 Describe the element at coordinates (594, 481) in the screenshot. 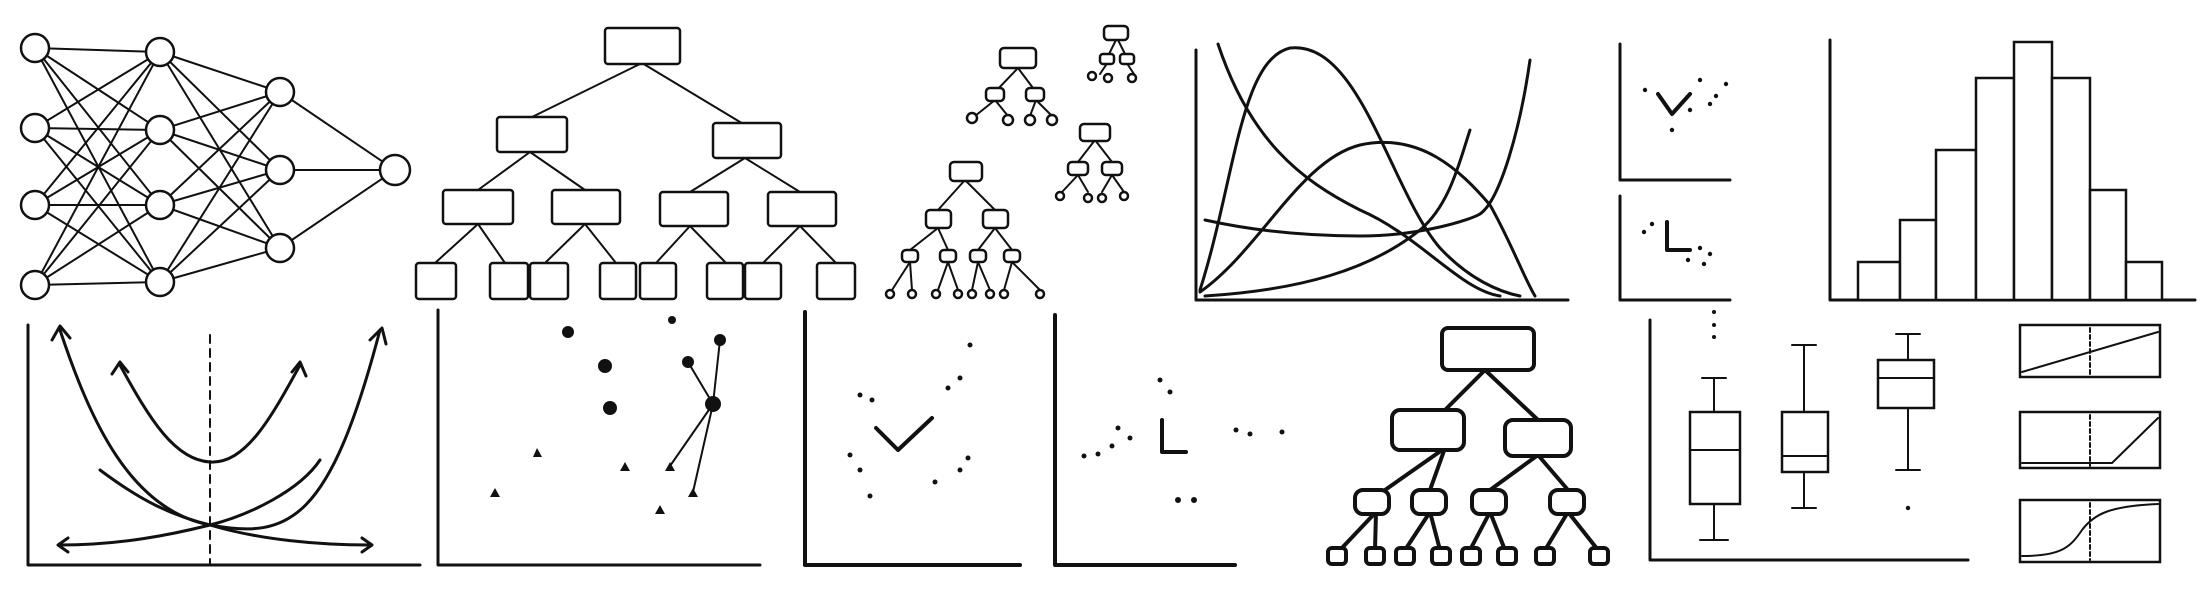

I see `triangle-points` at that location.